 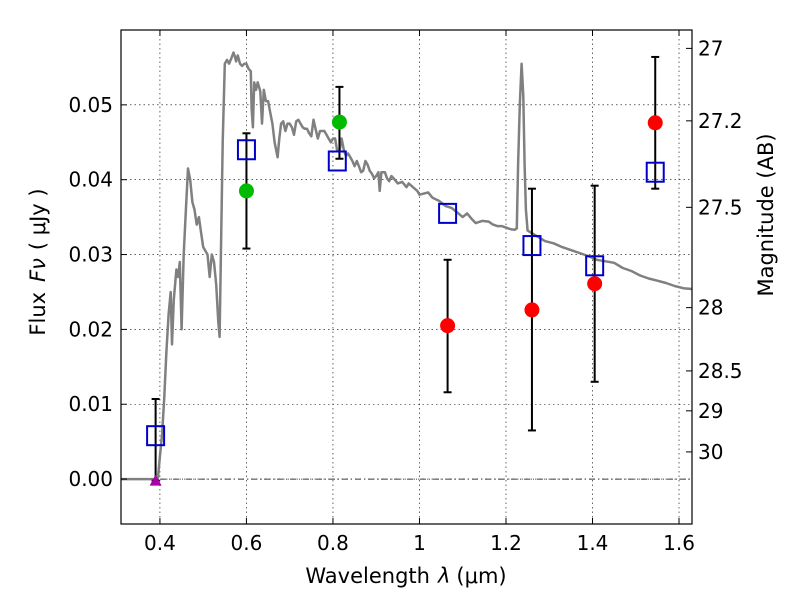 I want to click on x-tick-label: 1, so click(x=419, y=543).